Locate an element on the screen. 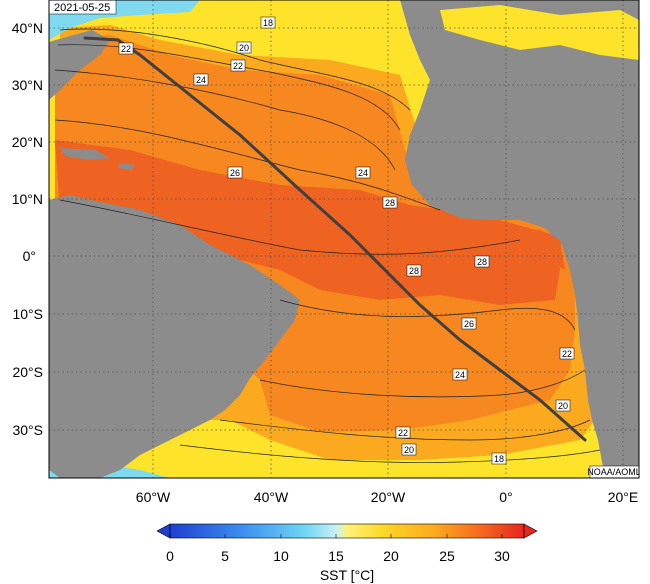 This screenshot has height=584, width=650. colorbar-tick-label: 10 is located at coordinates (281, 556).